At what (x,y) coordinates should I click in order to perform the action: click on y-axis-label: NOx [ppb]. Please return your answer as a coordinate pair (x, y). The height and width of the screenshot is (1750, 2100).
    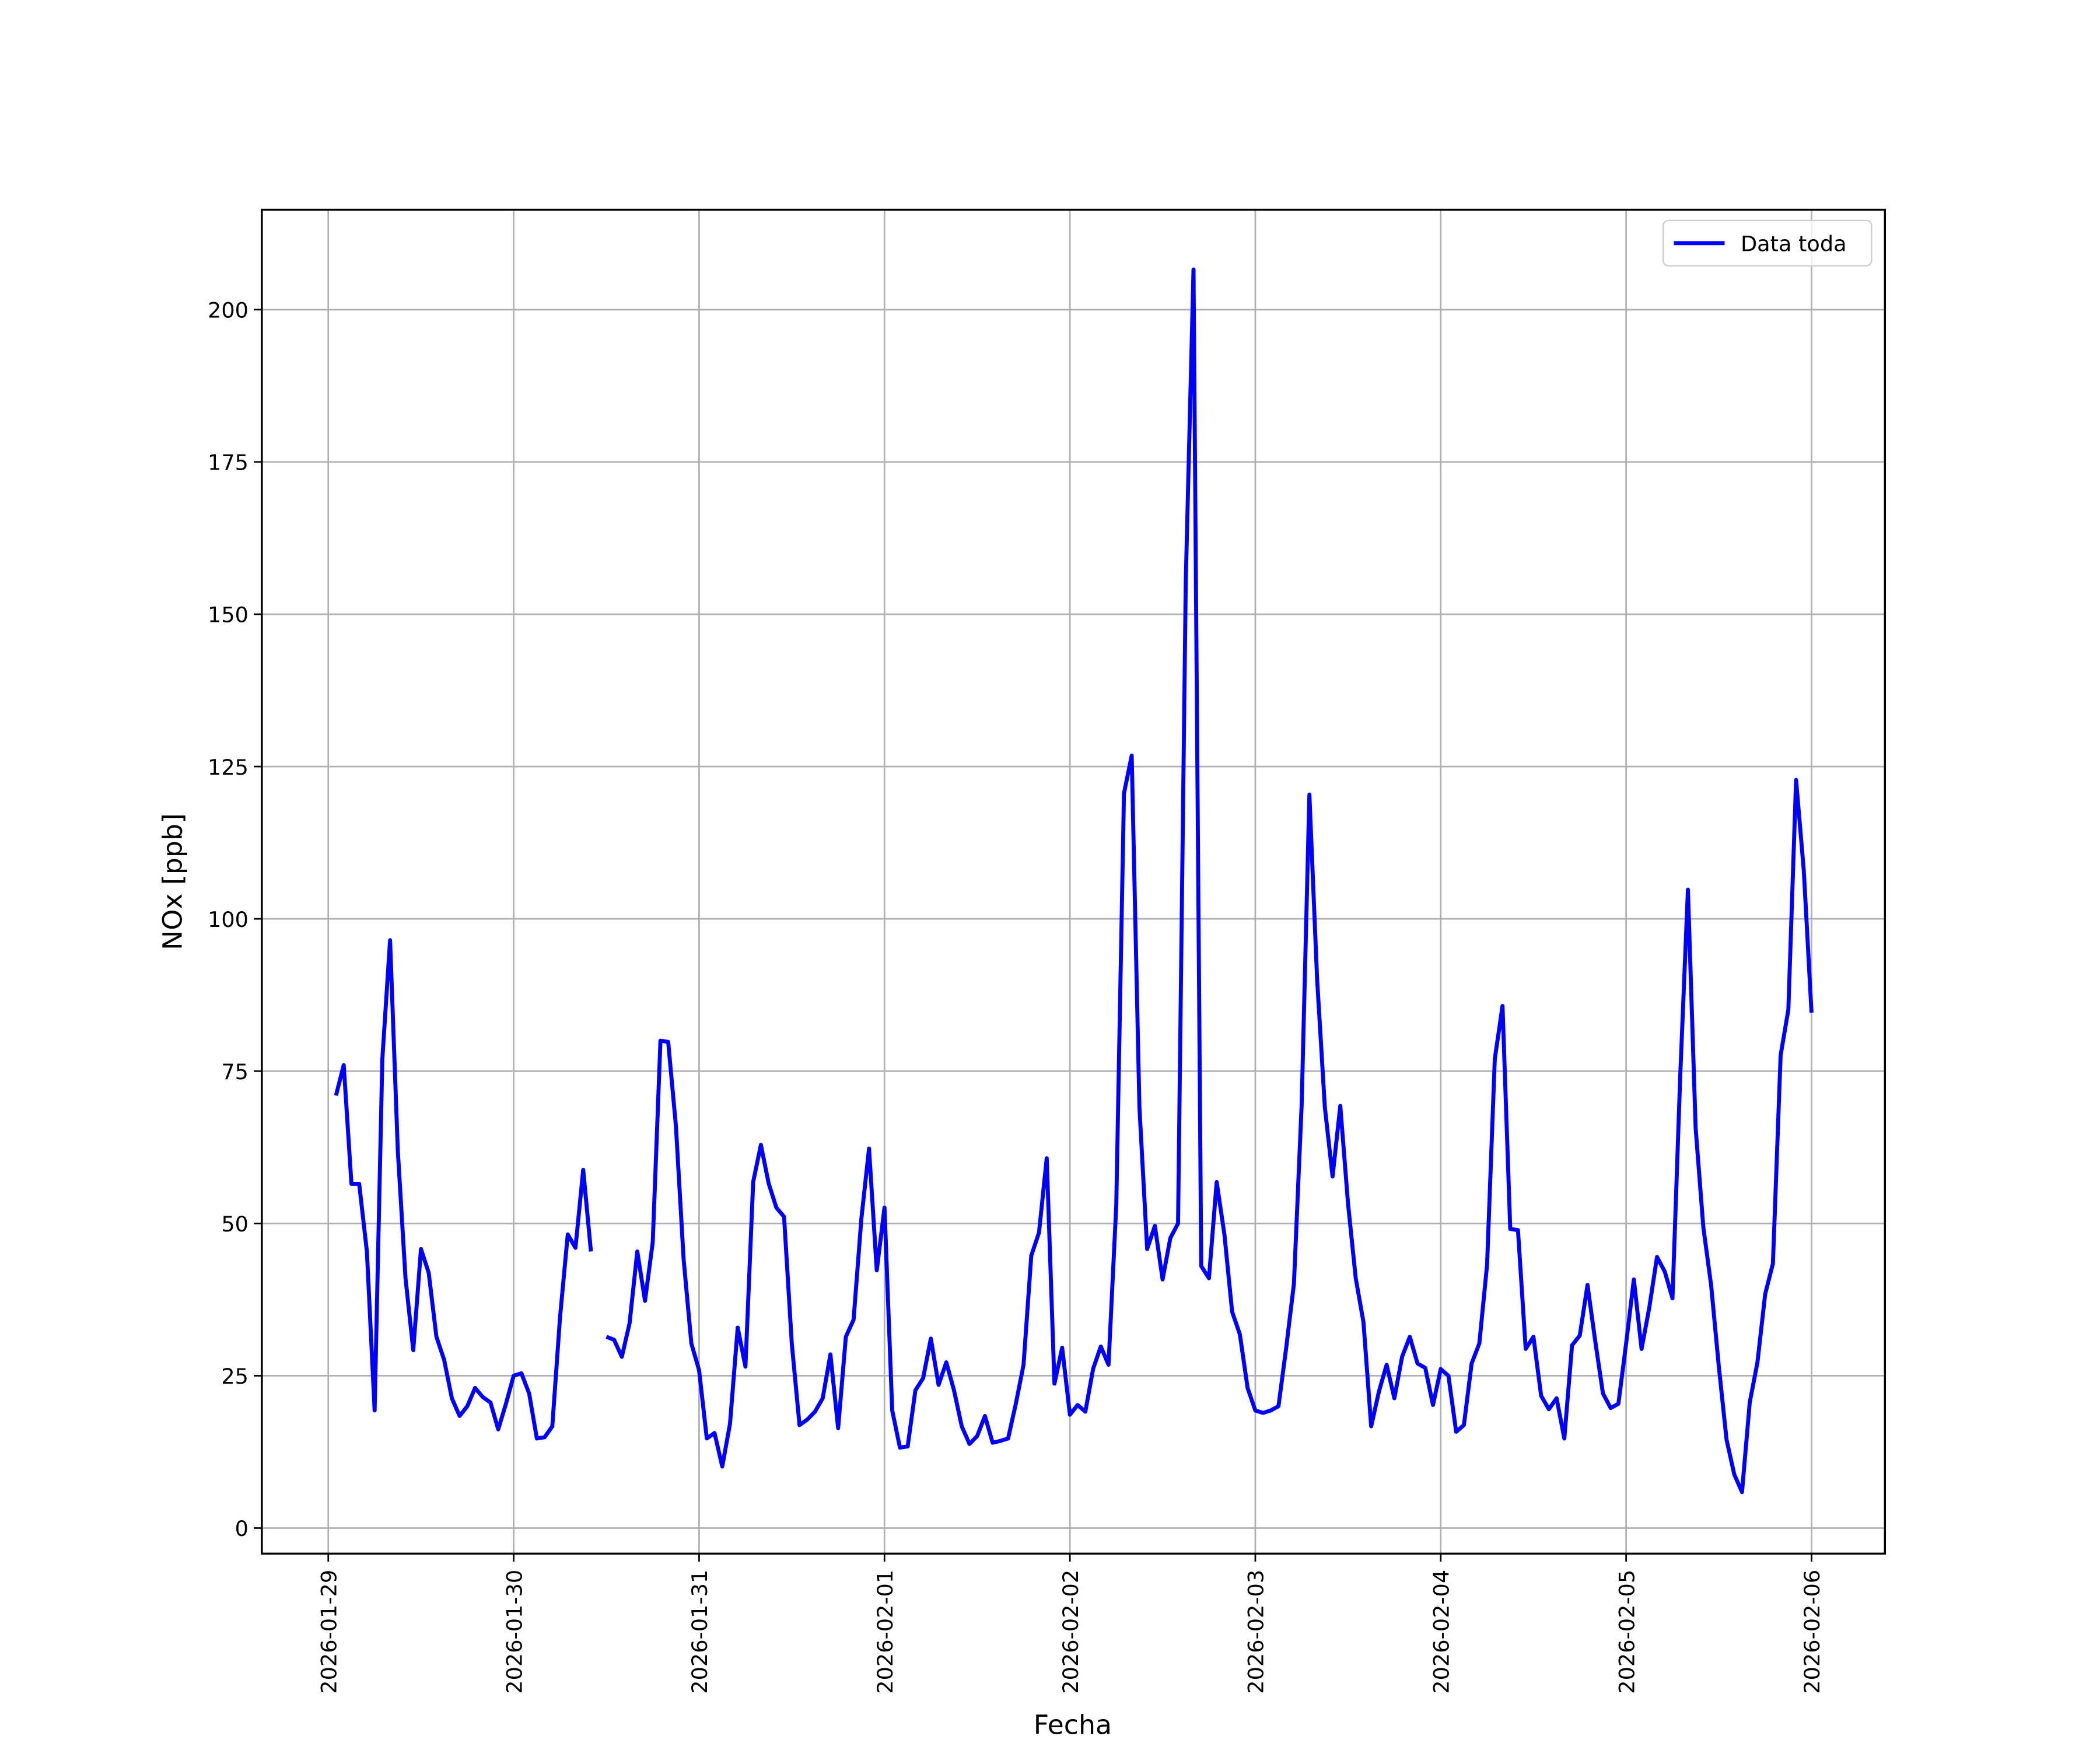
    Looking at the image, I should click on (172, 881).